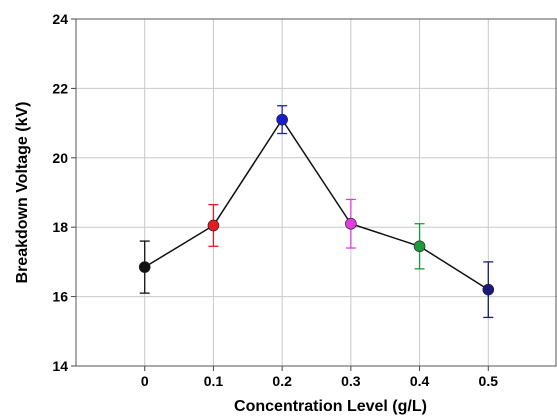  What do you see at coordinates (282, 381) in the screenshot?
I see `x-tick-label: 0.2` at bounding box center [282, 381].